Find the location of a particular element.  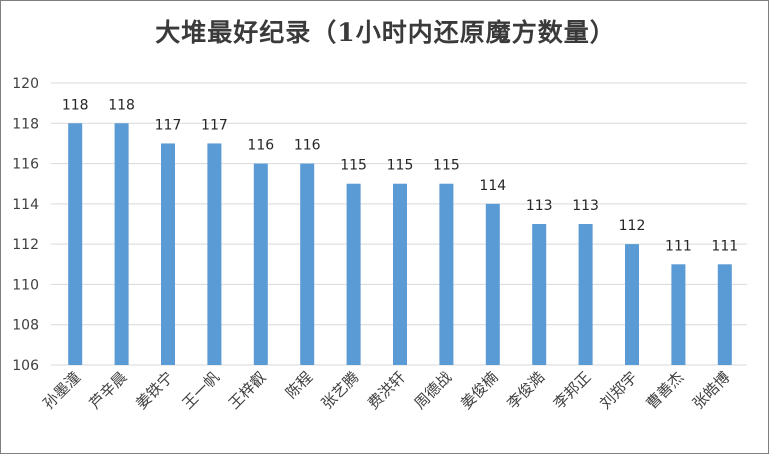

bar-李俊澔 is located at coordinates (539, 294).